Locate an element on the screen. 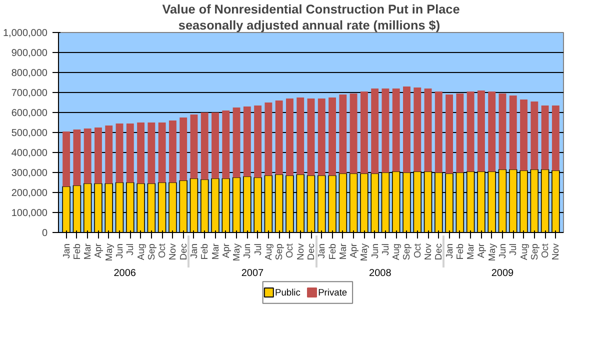  y-tick-label: 700,000 is located at coordinates (29, 93).